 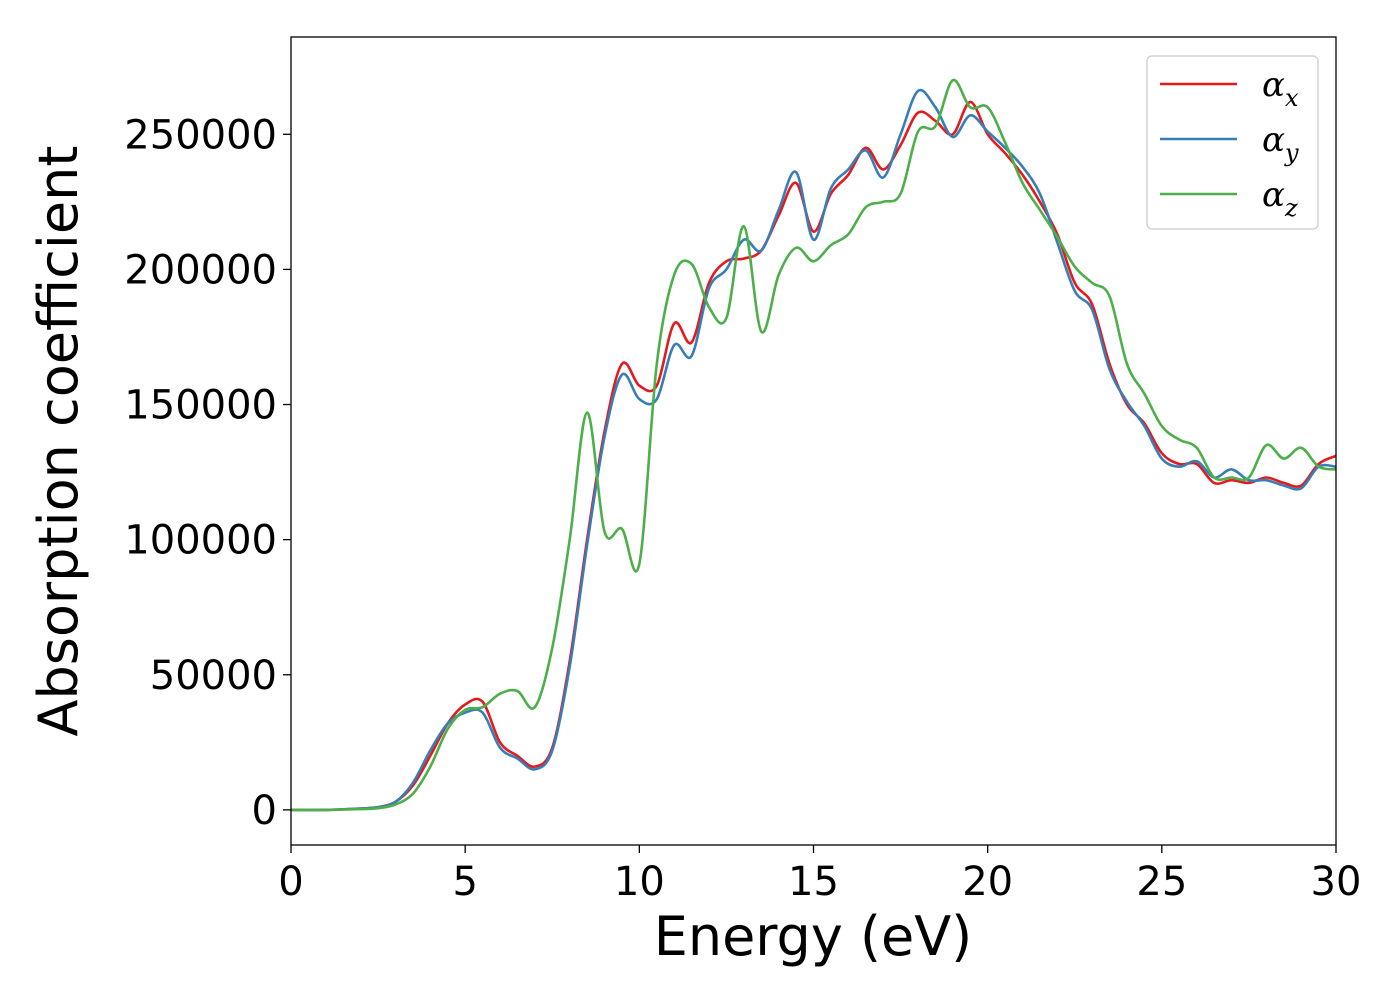 I want to click on x-tick-label: 15, so click(x=813, y=882).